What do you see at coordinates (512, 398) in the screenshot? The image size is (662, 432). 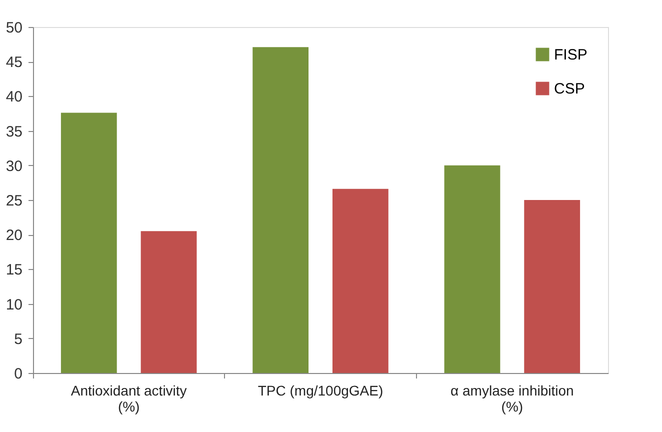 I see `x-tick-label: α amylase inhibition (%)` at bounding box center [512, 398].